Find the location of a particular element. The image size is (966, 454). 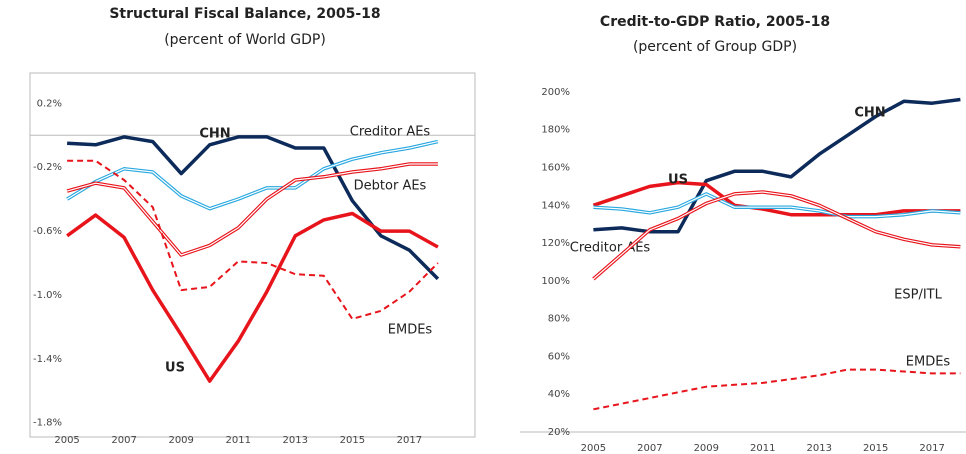

chart-subtitle: (percent of Group GDP) is located at coordinates (715, 47).